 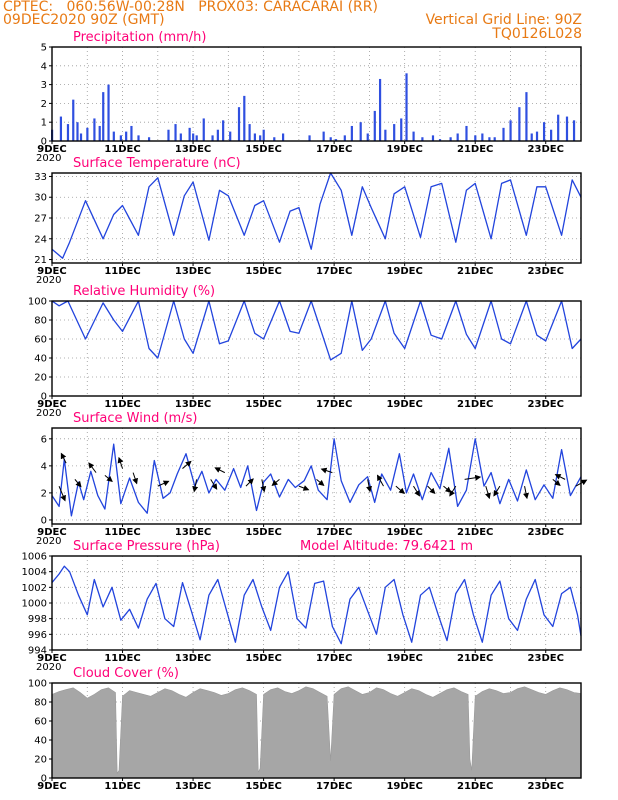 What do you see at coordinates (475, 658) in the screenshot?
I see `pressure-xtick-label: 21DEC` at bounding box center [475, 658].